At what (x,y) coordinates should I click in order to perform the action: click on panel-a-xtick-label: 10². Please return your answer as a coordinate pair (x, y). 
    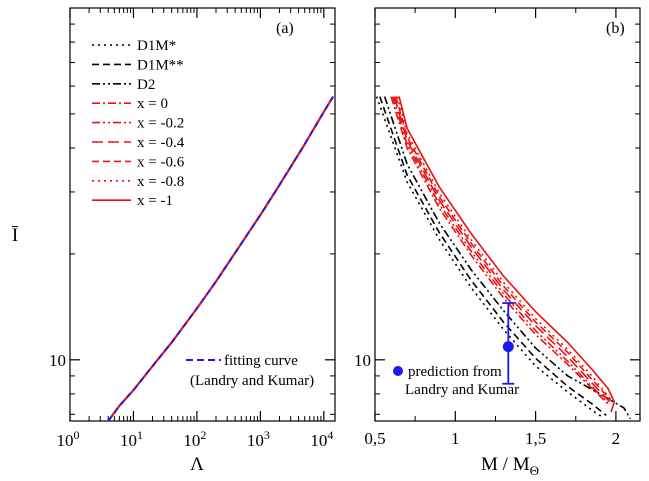
    Looking at the image, I should click on (194, 439).